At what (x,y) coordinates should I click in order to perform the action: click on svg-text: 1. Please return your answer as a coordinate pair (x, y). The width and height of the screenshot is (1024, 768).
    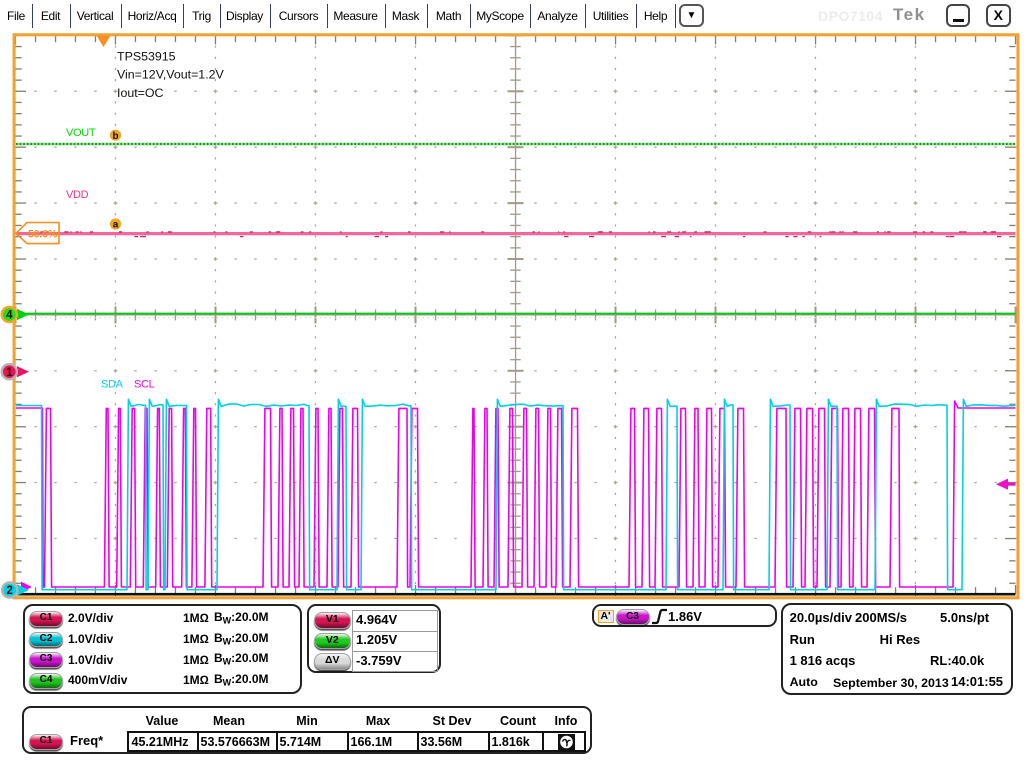
    Looking at the image, I should click on (9, 373).